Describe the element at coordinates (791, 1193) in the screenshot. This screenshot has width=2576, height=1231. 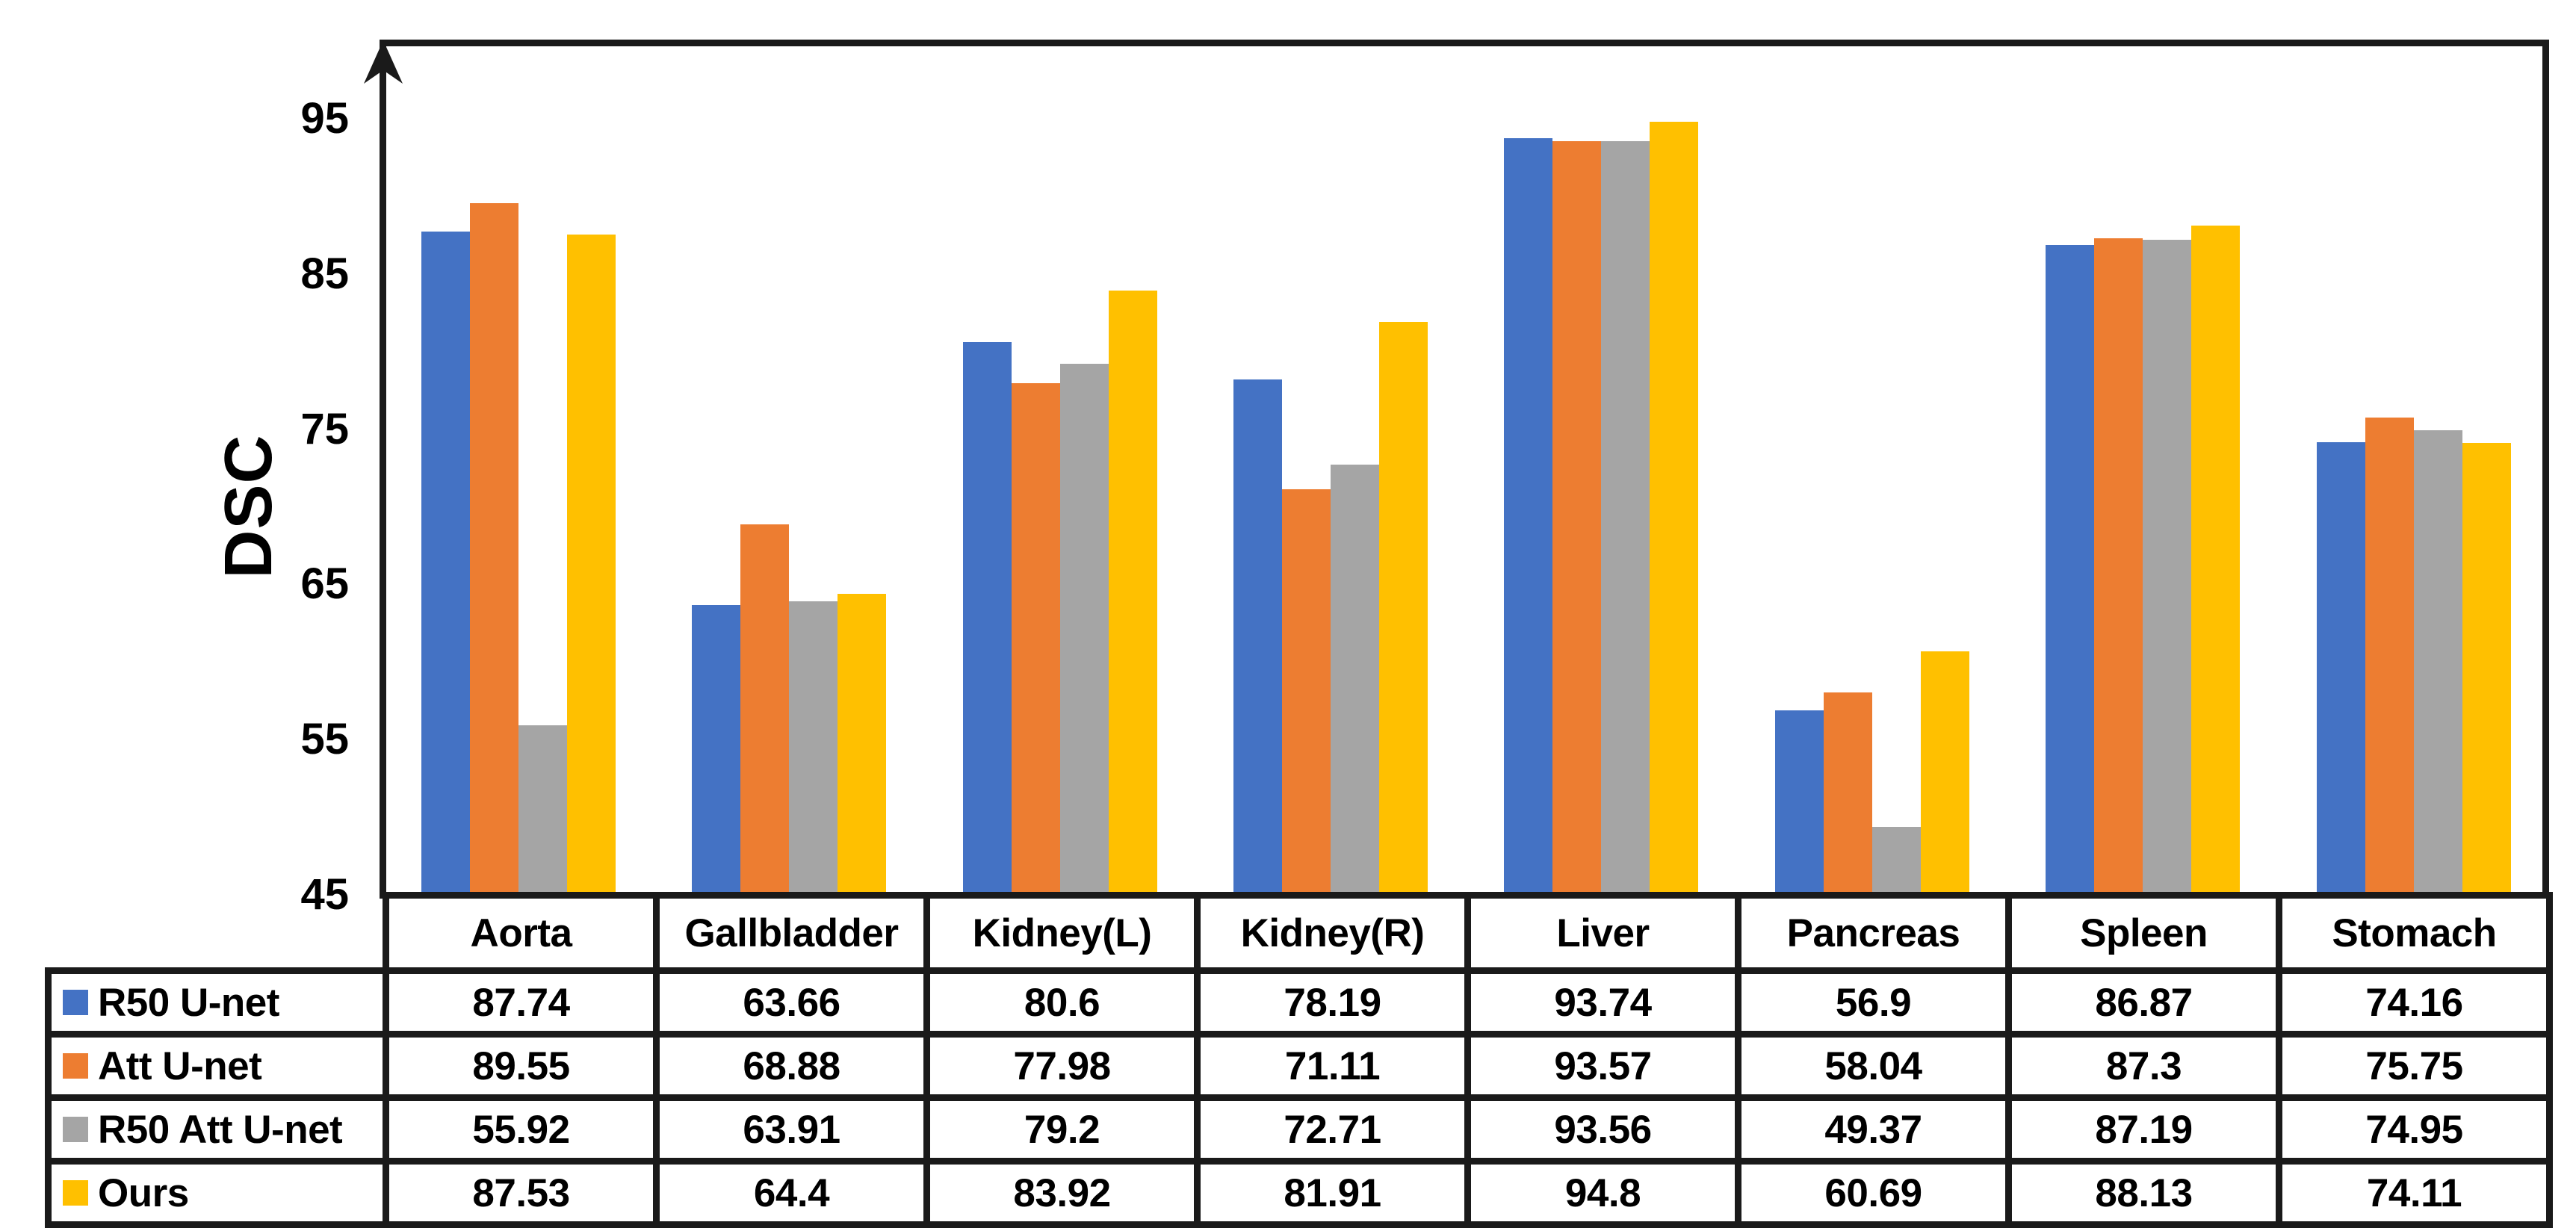
I see `value-cell: 64.4` at that location.